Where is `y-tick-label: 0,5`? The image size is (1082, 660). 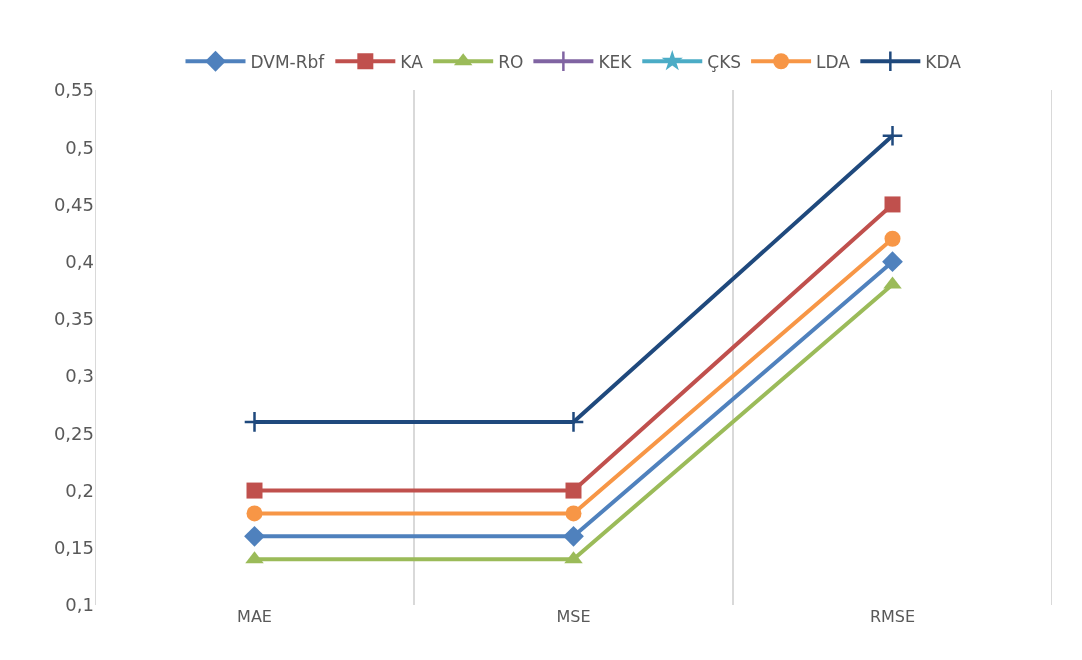
y-tick-label: 0,5 is located at coordinates (79, 147).